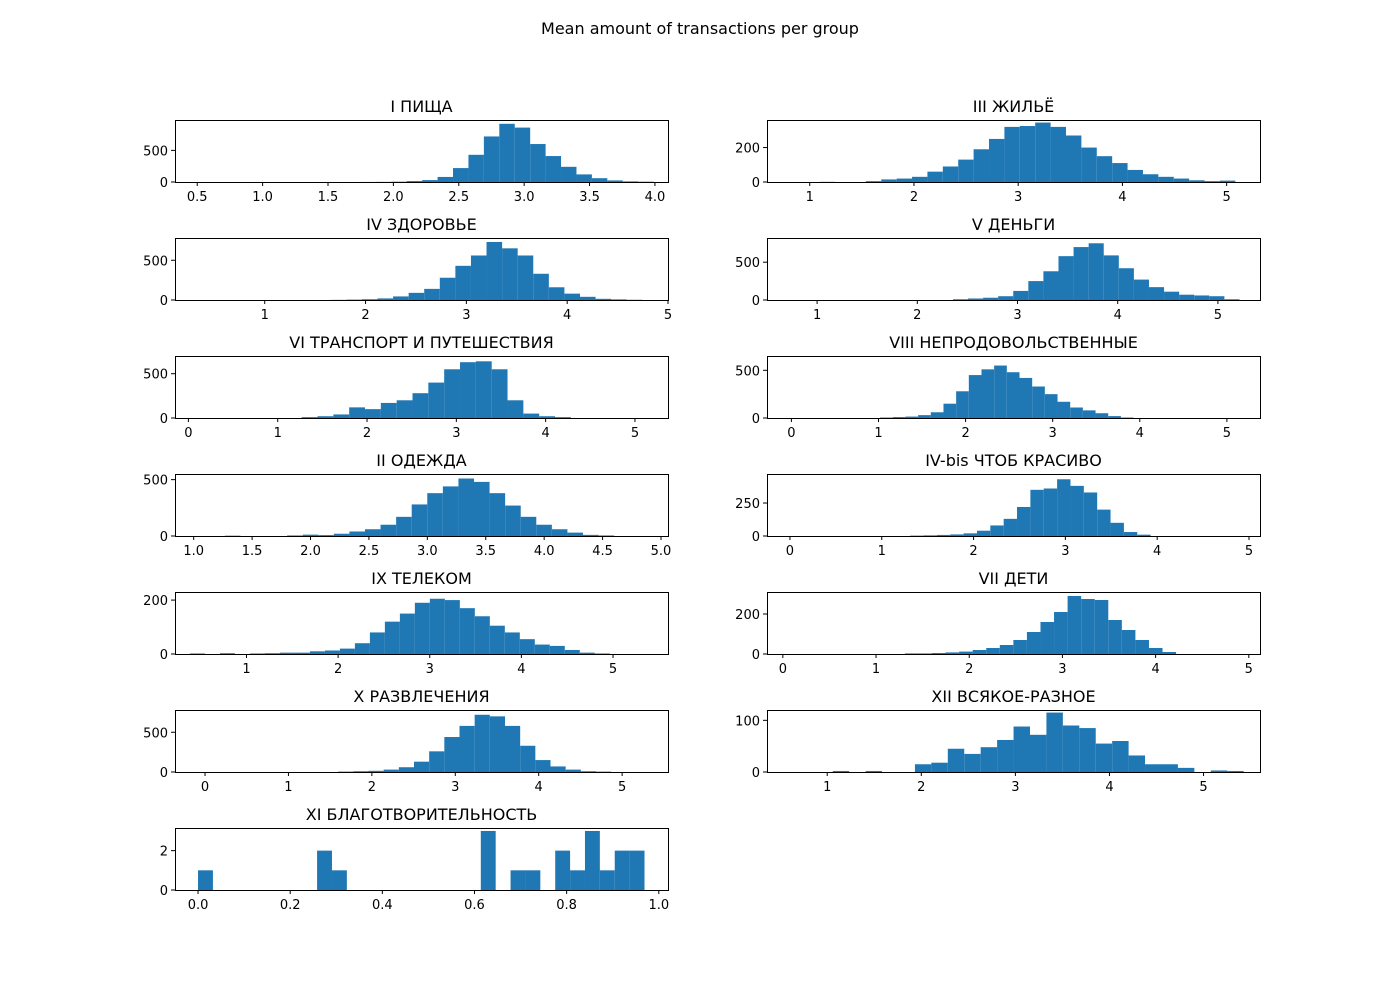  Describe the element at coordinates (998, 505) in the screenshot. I see `histogram-panel: IV-bis ЧТОБ КРАСИВО 0 1 2 3 4 5 0 250` at that location.